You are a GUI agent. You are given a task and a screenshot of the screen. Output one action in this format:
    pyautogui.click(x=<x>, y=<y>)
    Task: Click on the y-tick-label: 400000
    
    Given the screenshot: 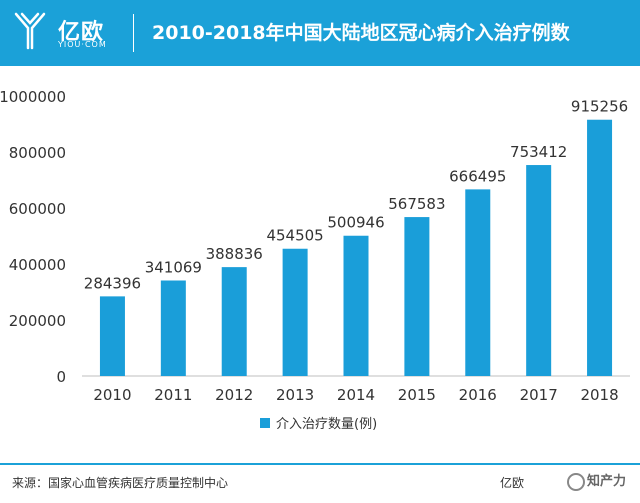 What is the action you would take?
    pyautogui.click(x=37, y=265)
    